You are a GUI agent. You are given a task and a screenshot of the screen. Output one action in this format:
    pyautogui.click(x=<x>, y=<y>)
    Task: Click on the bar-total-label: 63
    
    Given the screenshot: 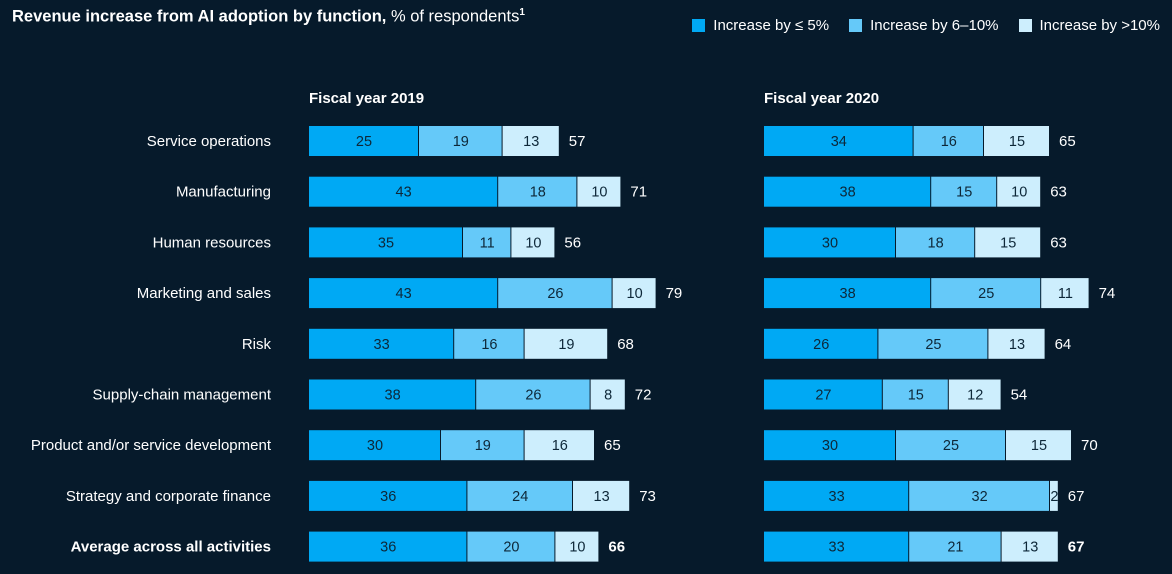 What is the action you would take?
    pyautogui.click(x=1058, y=192)
    